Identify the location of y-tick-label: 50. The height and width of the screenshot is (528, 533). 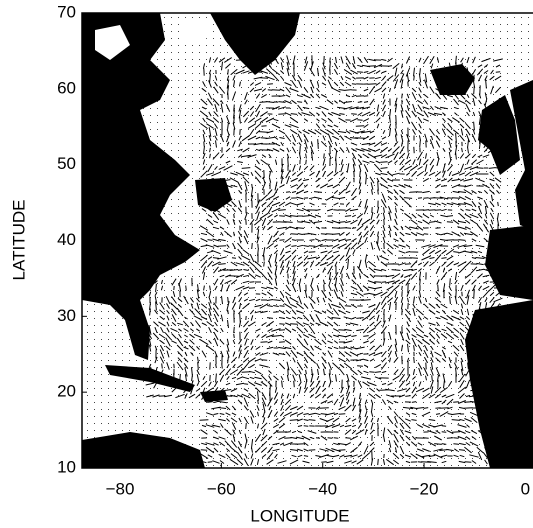
(66, 163).